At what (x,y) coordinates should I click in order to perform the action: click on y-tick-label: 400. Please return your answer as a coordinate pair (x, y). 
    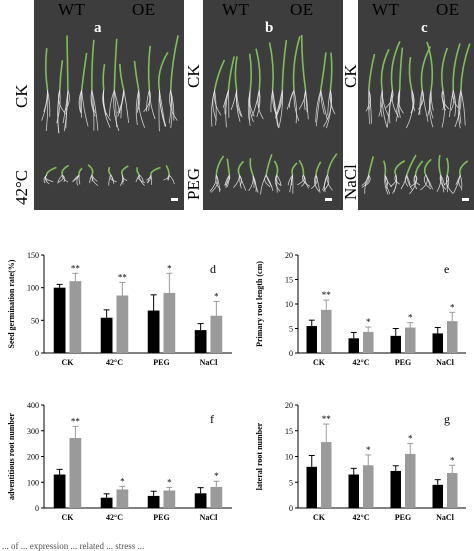
    Looking at the image, I should click on (33, 405).